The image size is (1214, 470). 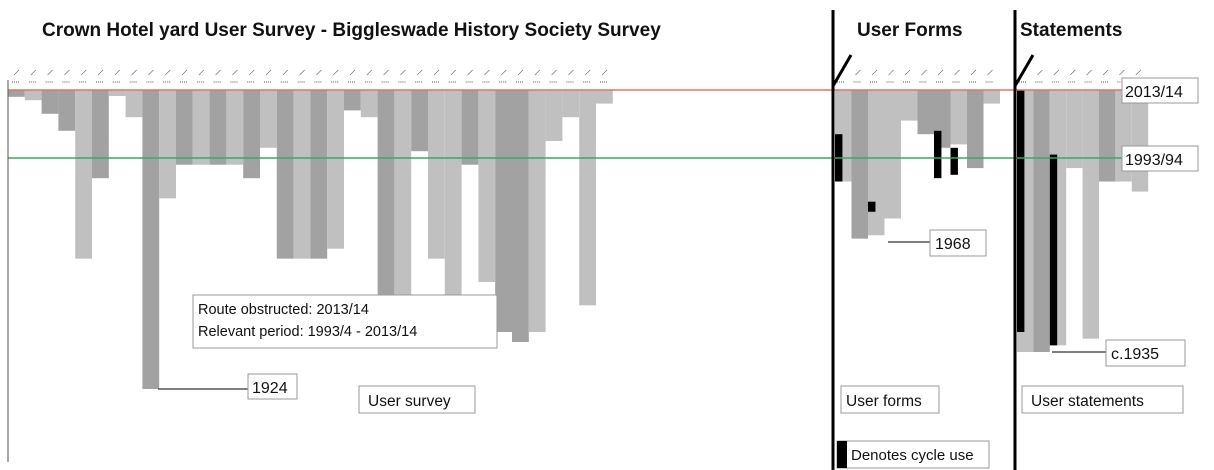 I want to click on callout-1924: 1924, so click(x=270, y=388).